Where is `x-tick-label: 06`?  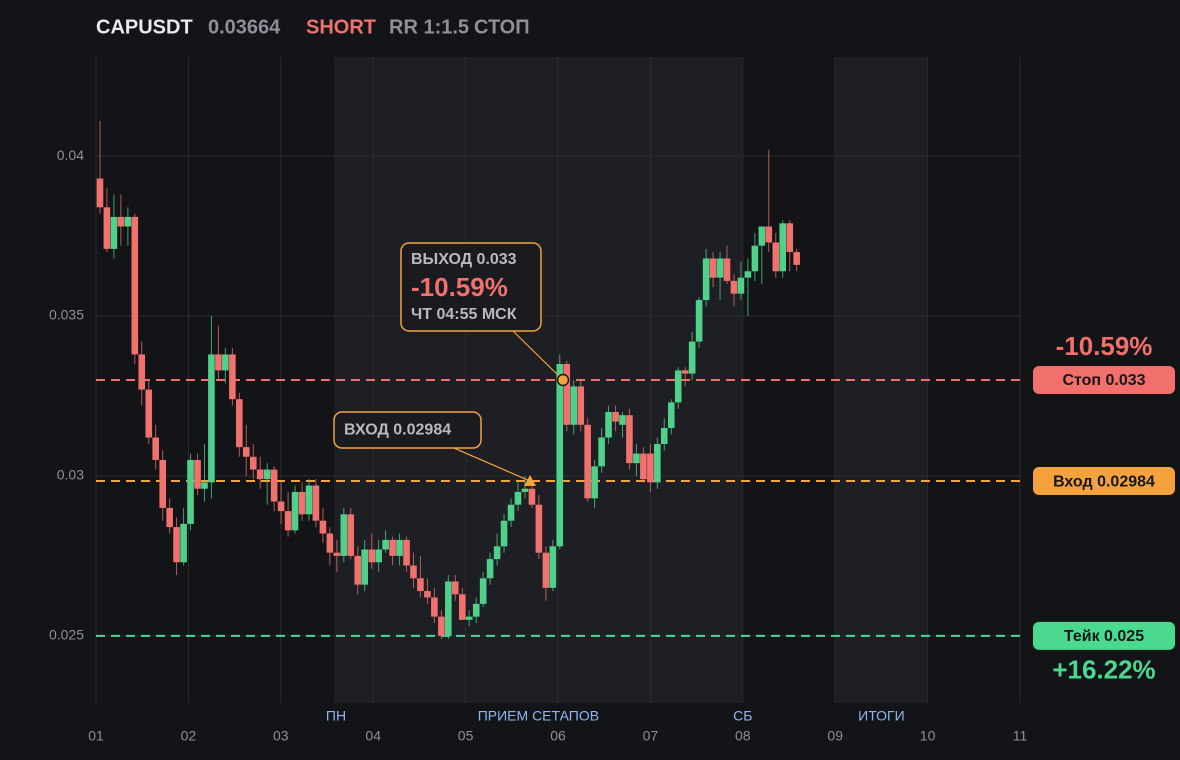
x-tick-label: 06 is located at coordinates (558, 736).